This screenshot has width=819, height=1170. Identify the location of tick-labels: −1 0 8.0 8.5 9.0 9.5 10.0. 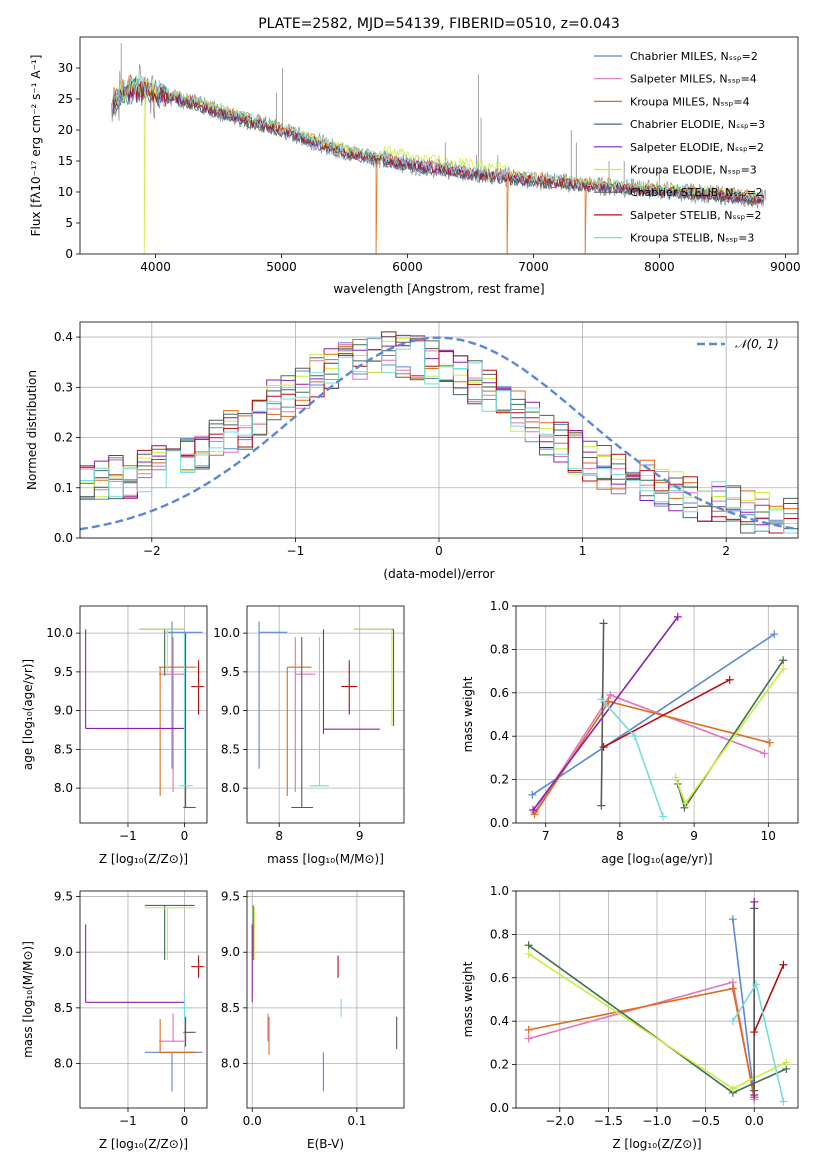
(117, 734).